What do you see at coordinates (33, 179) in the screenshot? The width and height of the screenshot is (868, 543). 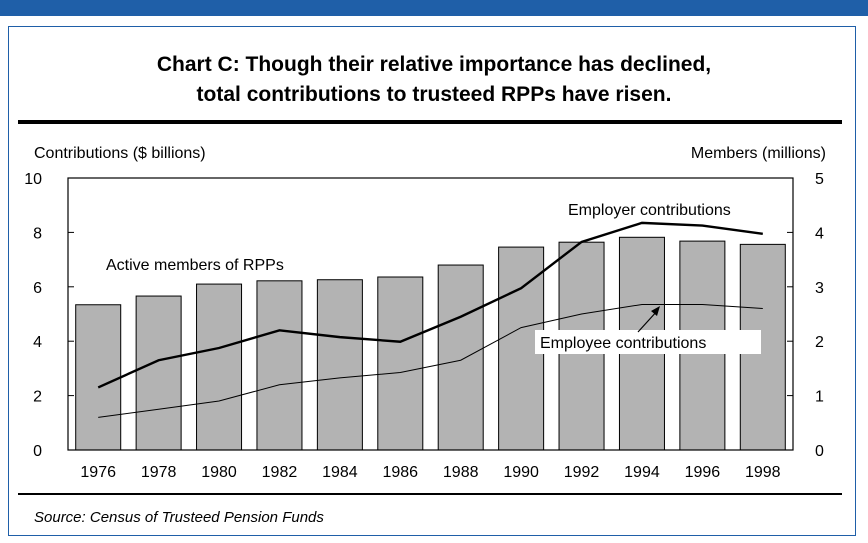 I see `y-tick-label-left-10: 10` at bounding box center [33, 179].